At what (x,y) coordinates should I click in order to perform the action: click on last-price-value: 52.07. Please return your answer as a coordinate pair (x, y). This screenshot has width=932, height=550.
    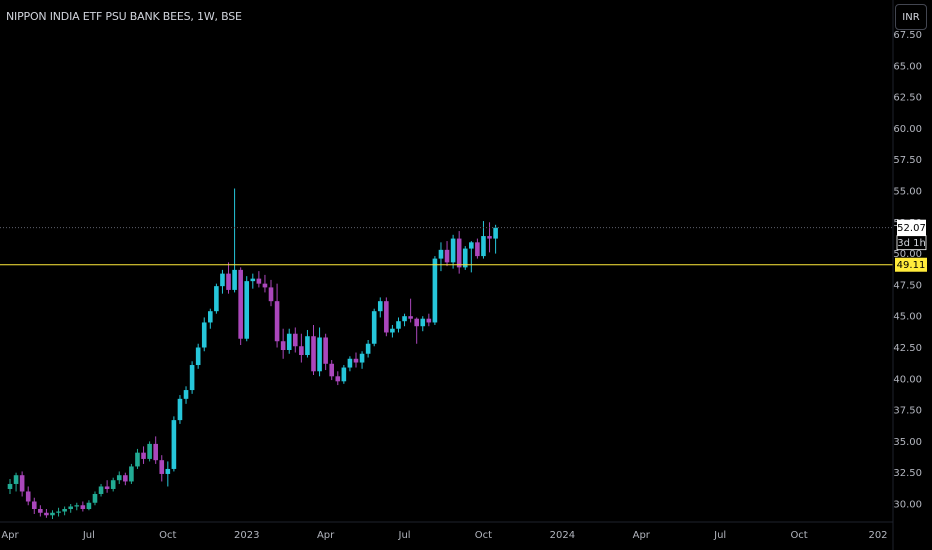
    Looking at the image, I should click on (911, 228).